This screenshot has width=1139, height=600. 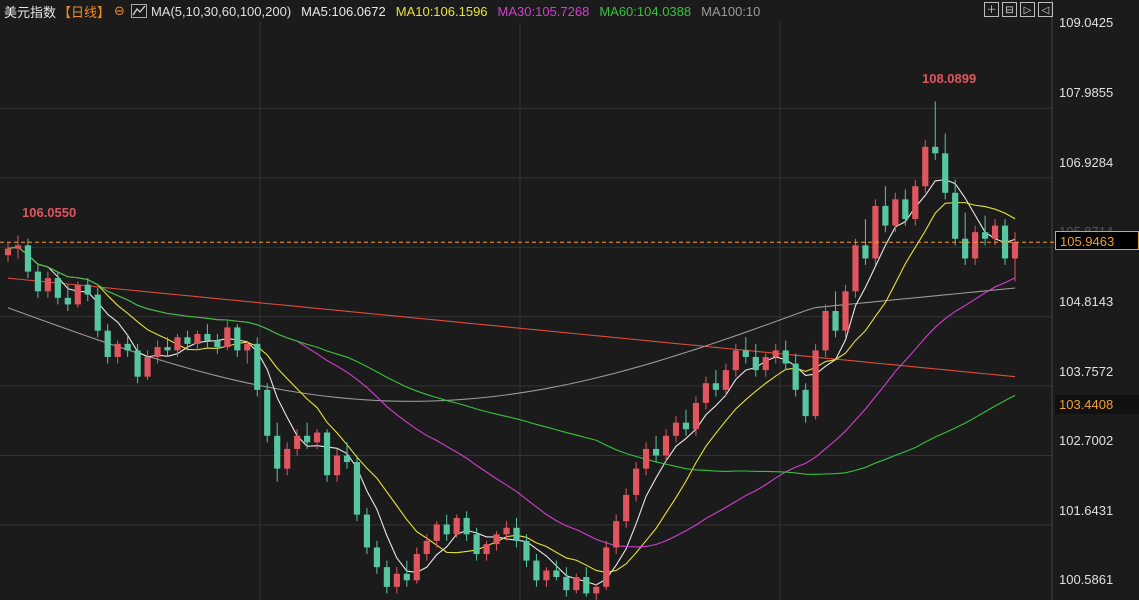 I want to click on period-toggle-icon: ⊖, so click(x=119, y=10).